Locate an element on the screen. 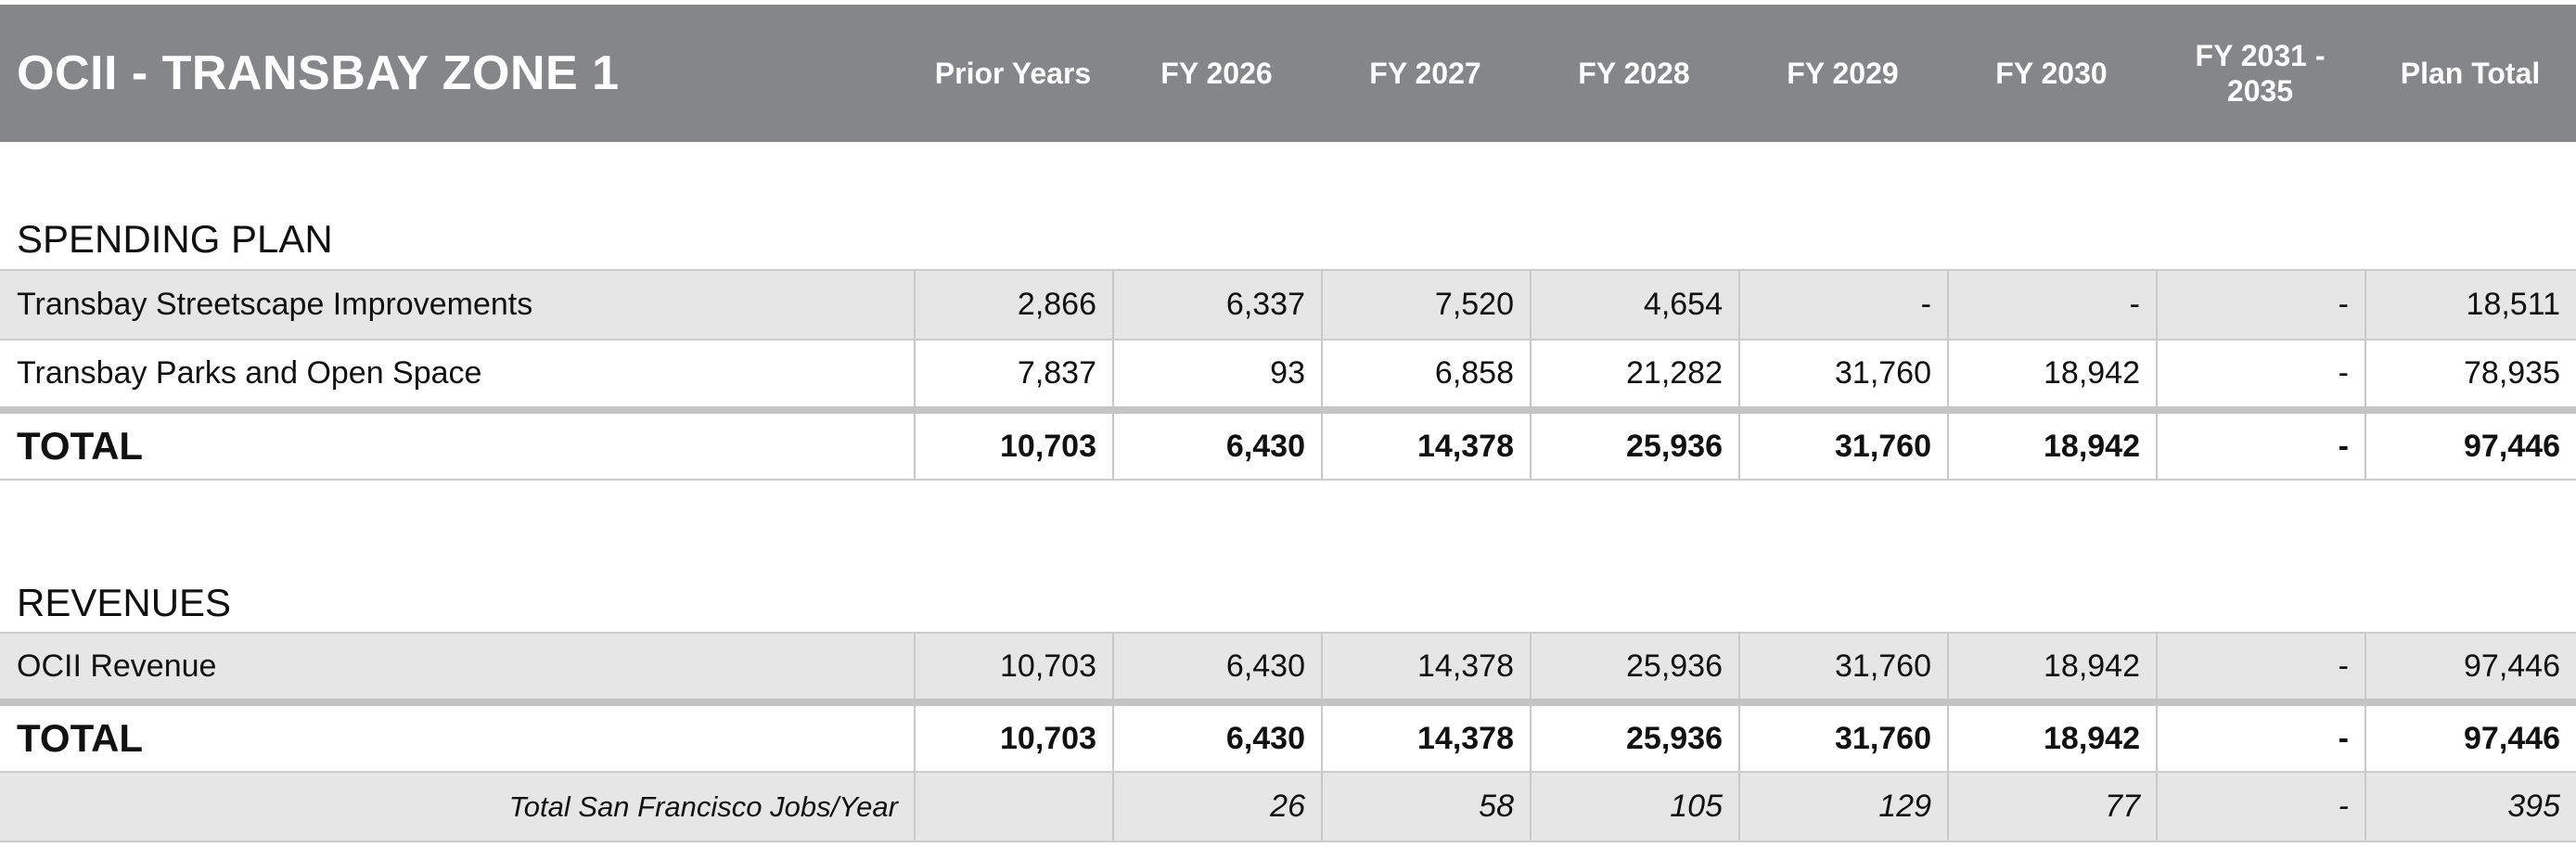  cell-fy2027: 6,858 is located at coordinates (1425, 373).